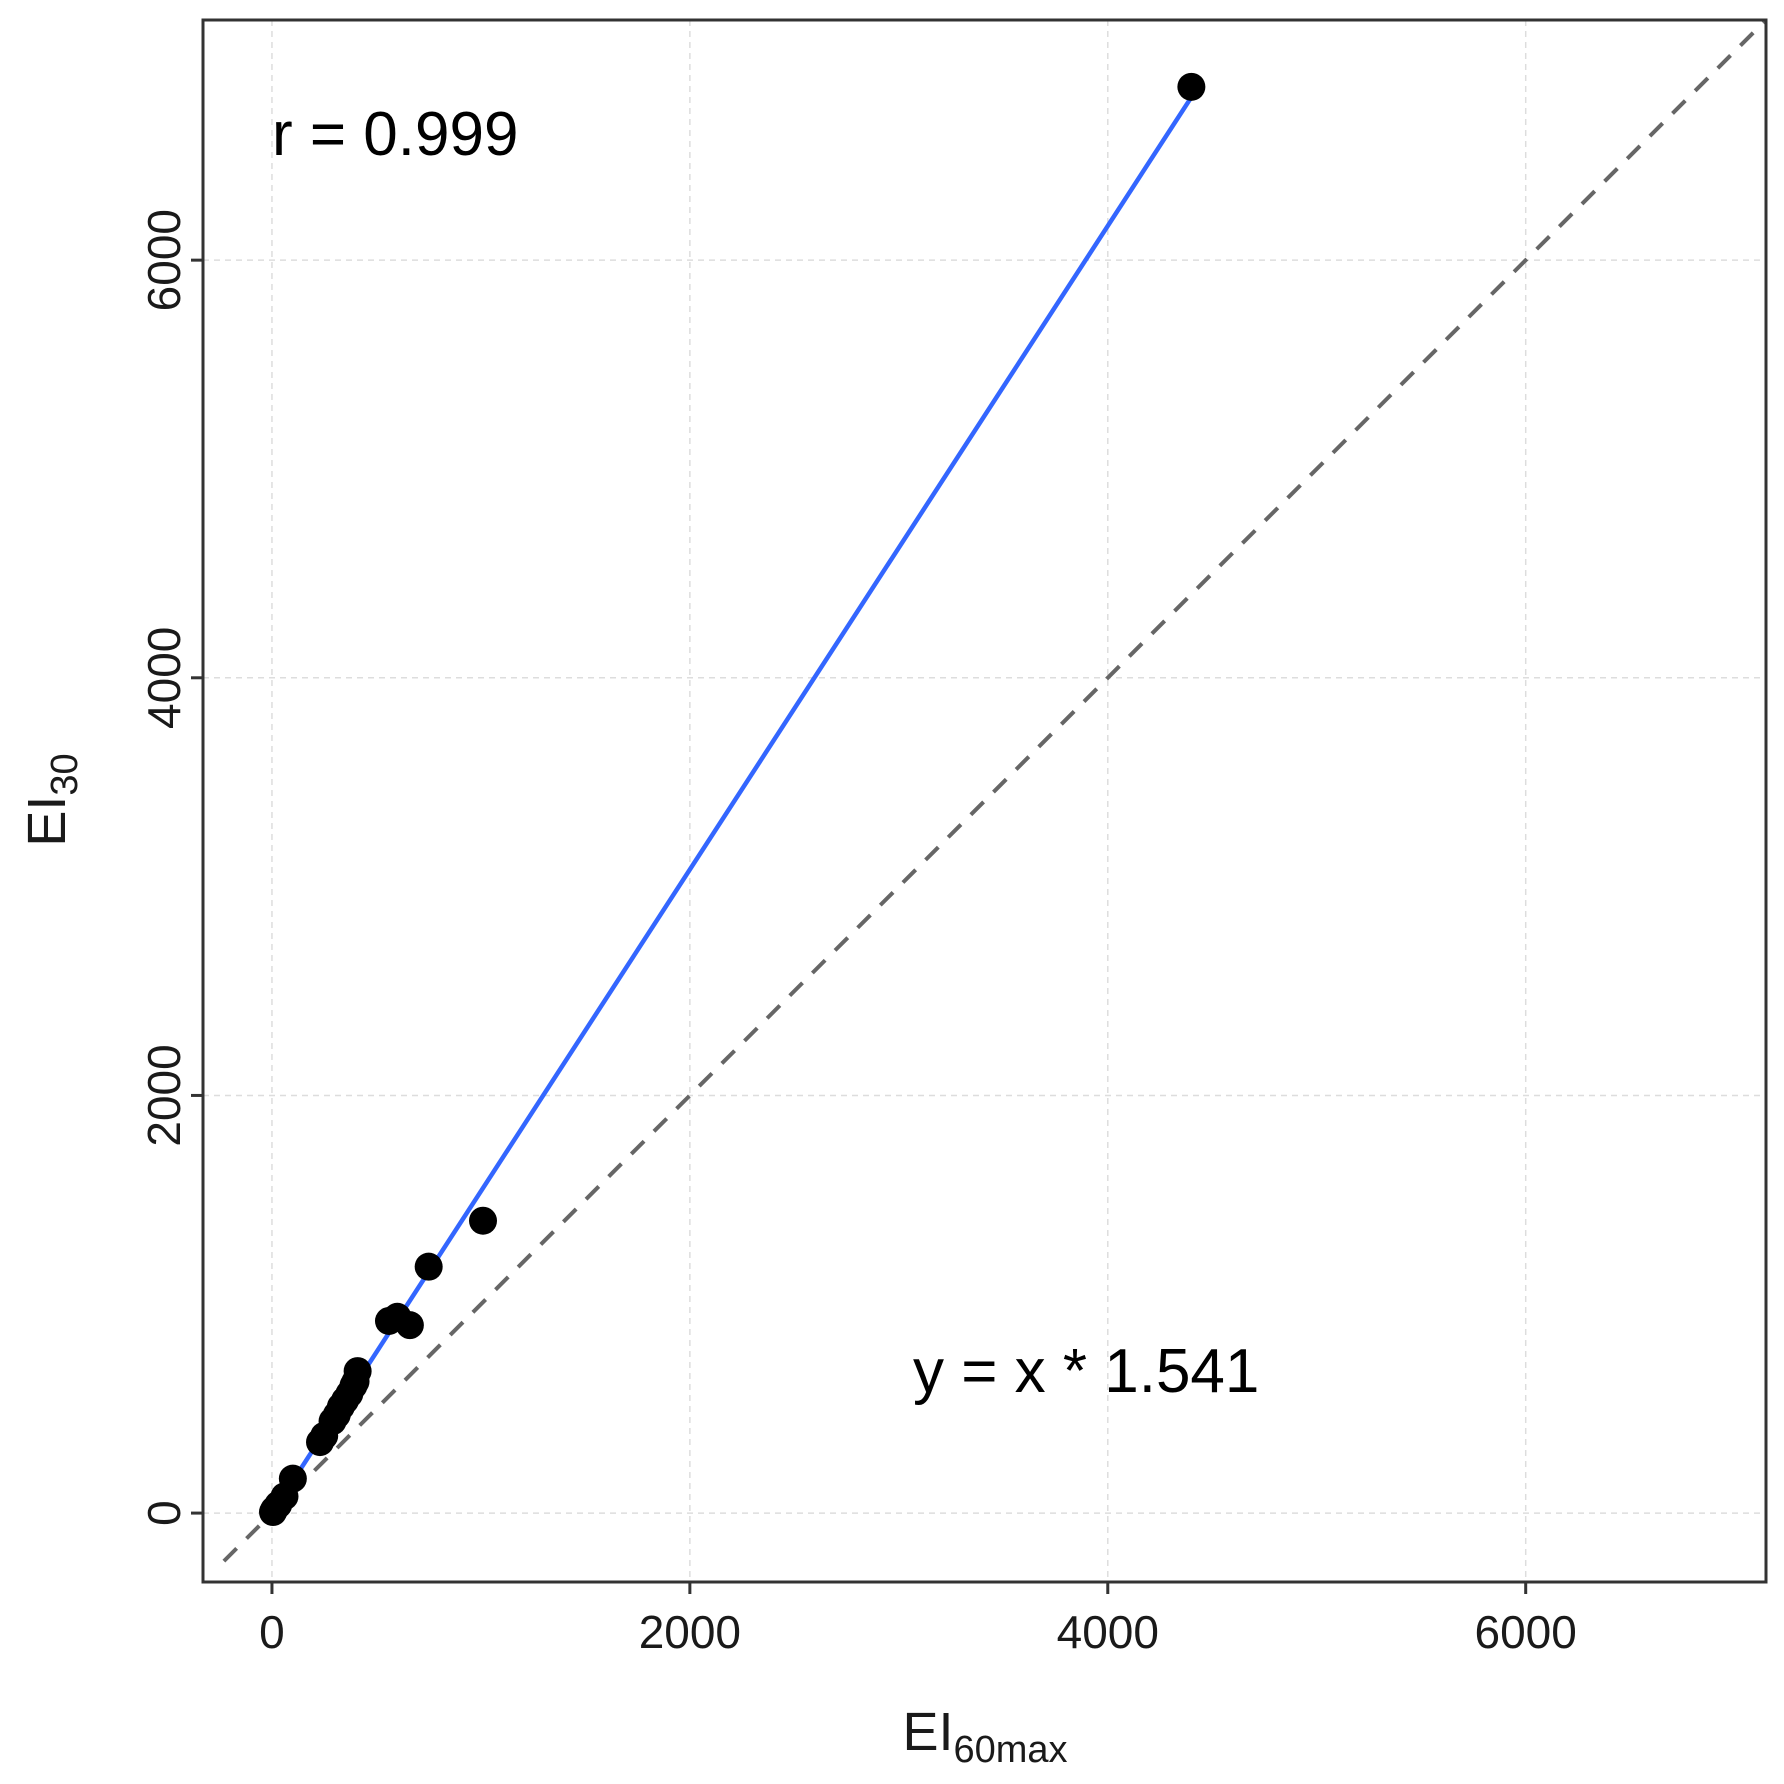  I want to click on equation-annotation: y = x * 1.541, so click(1086, 1371).